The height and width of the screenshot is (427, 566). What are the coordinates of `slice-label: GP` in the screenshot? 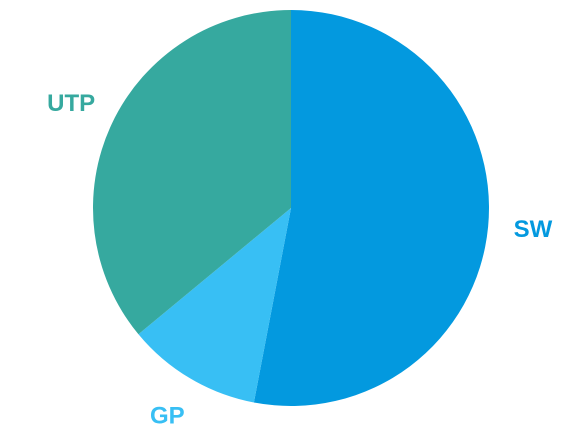 It's located at (167, 415).